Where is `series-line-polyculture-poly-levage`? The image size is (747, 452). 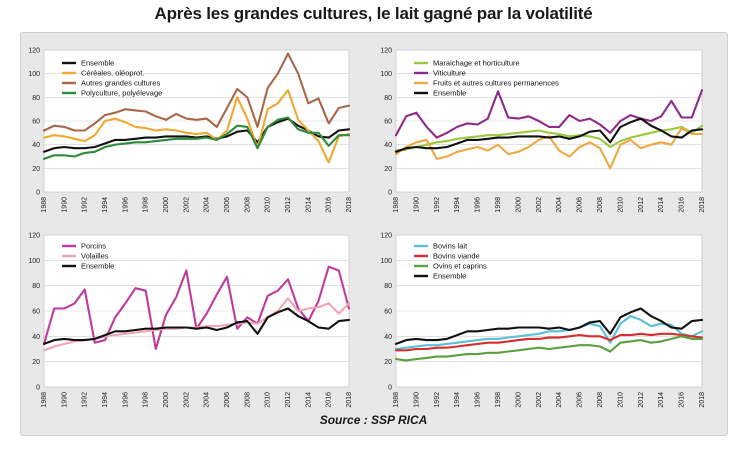
series-line-polyculture-poly-levage is located at coordinates (196, 138).